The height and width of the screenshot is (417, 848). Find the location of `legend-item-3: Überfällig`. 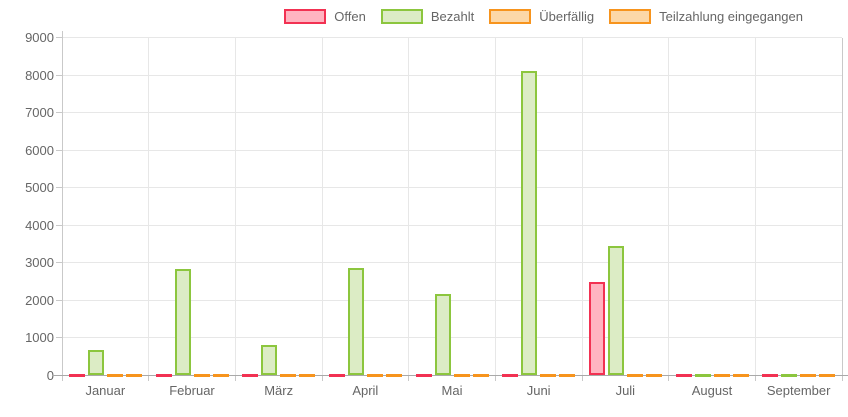

legend-item-3: Überfällig is located at coordinates (541, 16).